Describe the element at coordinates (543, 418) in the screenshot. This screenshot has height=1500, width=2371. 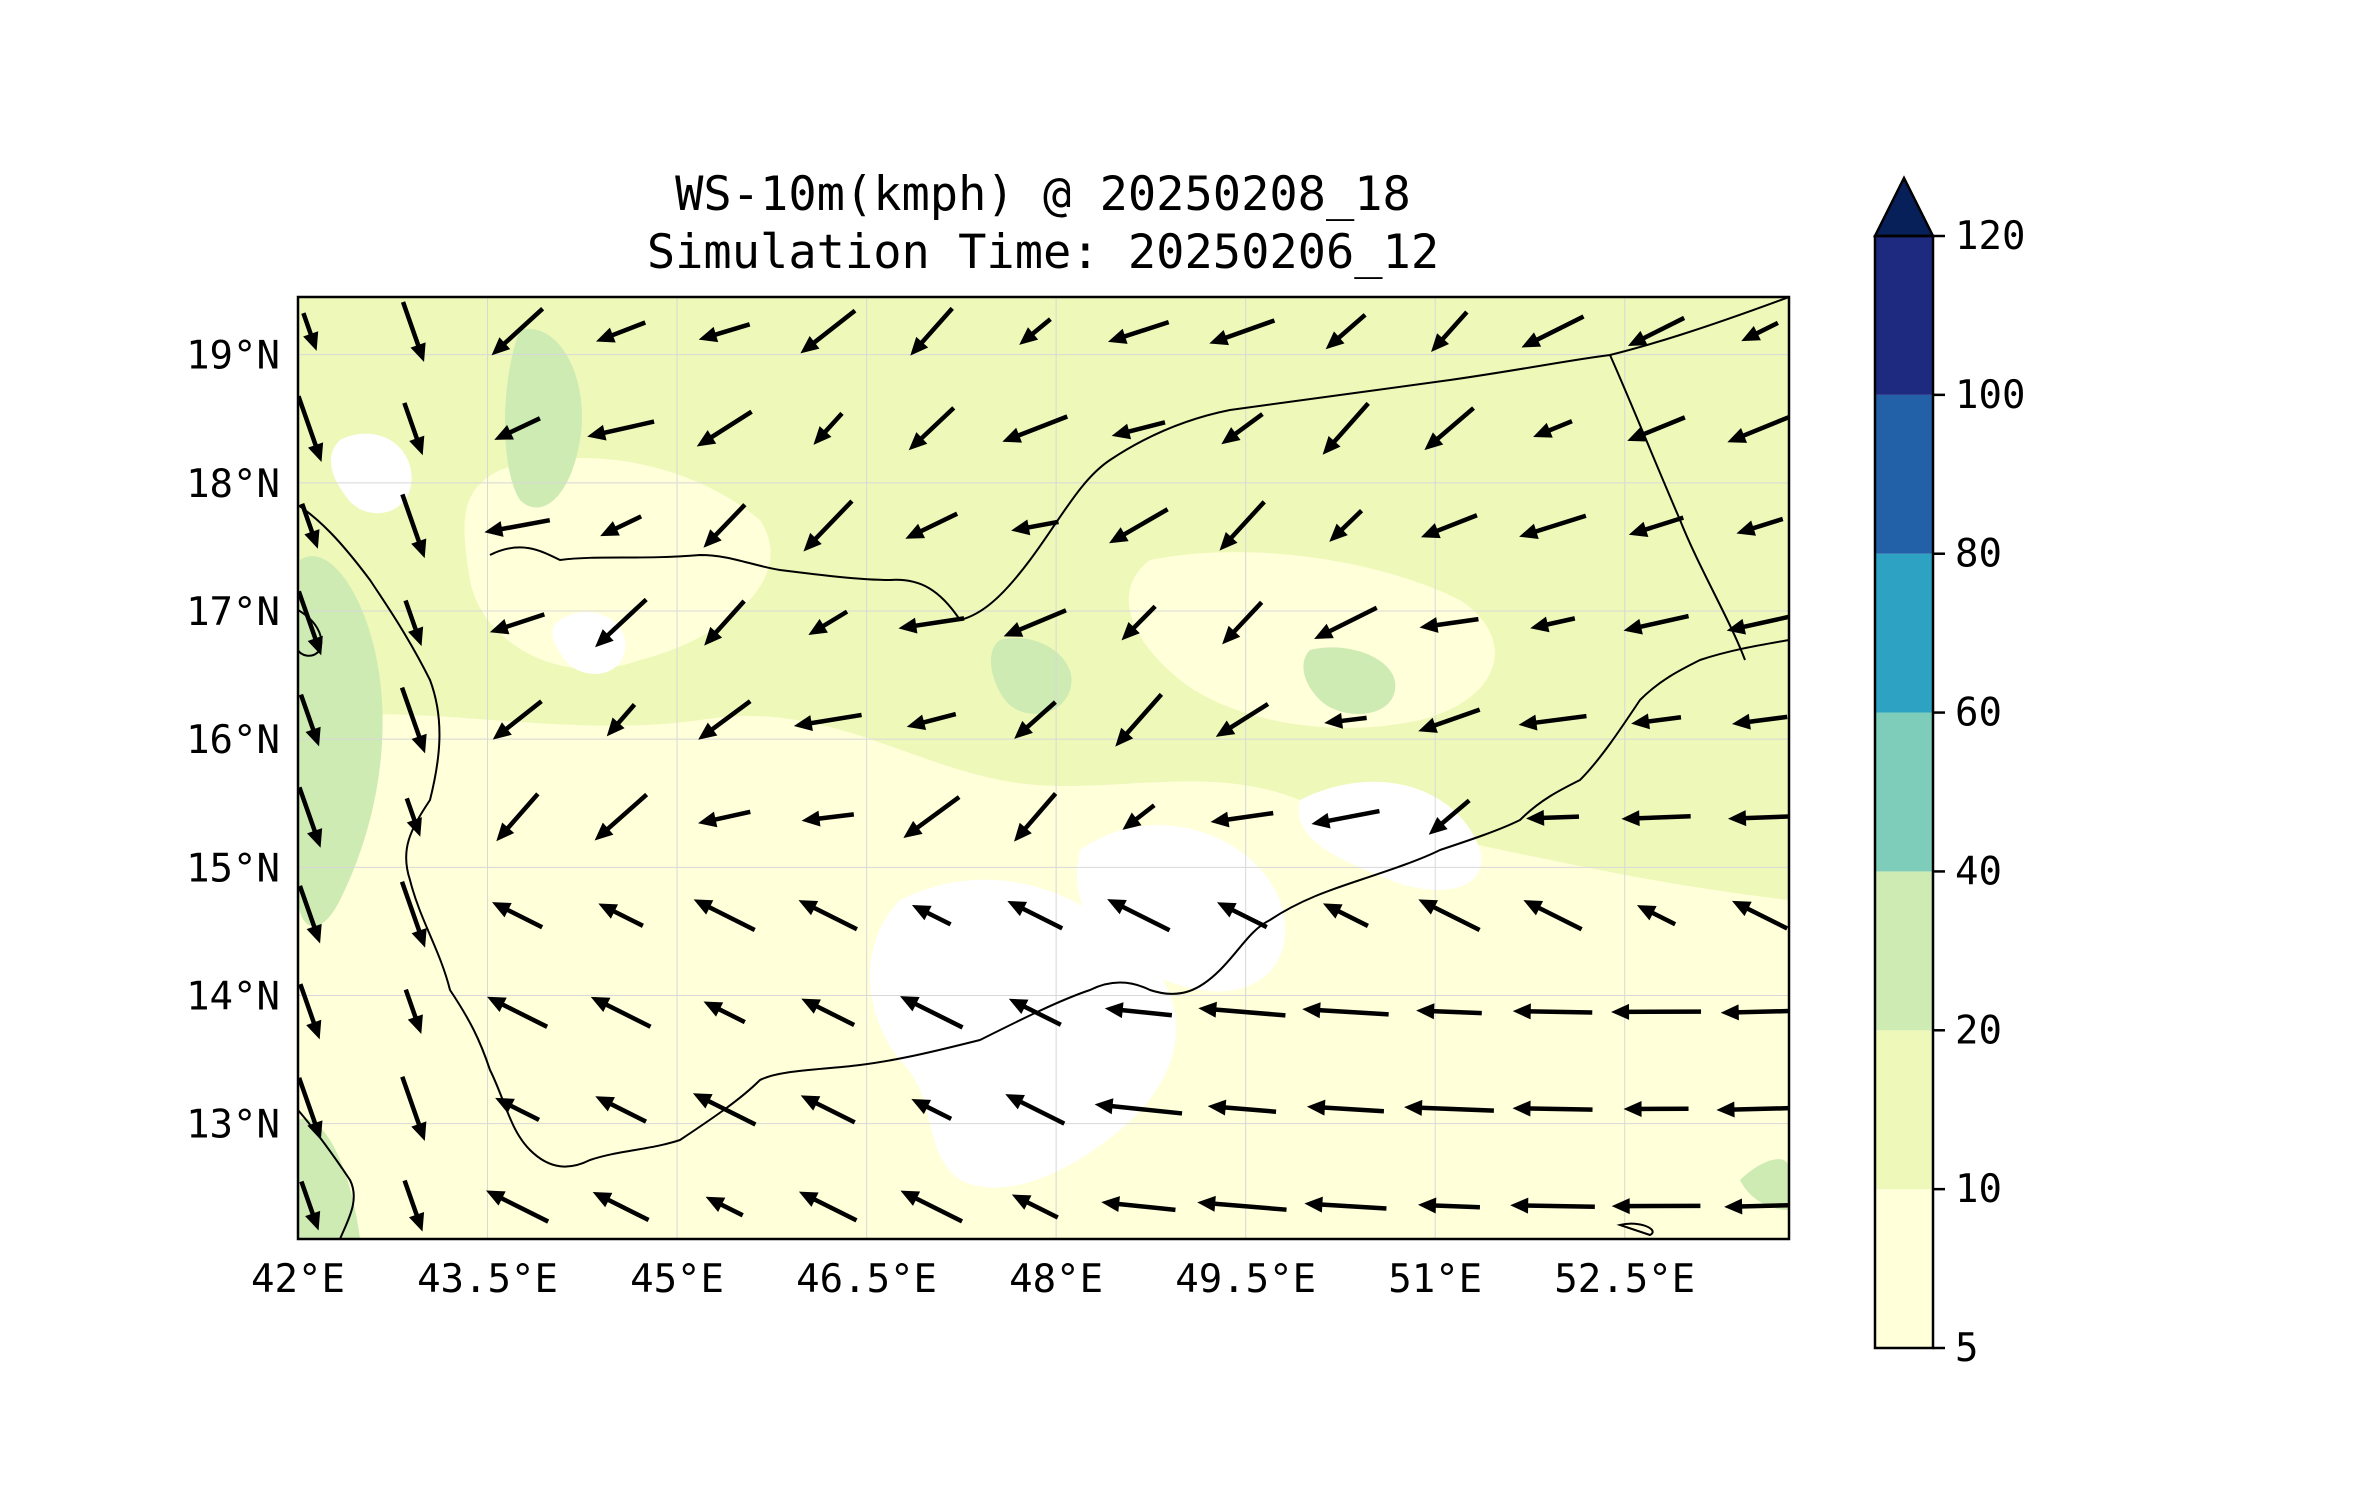
I see `strong-wind-nw-highlands` at that location.